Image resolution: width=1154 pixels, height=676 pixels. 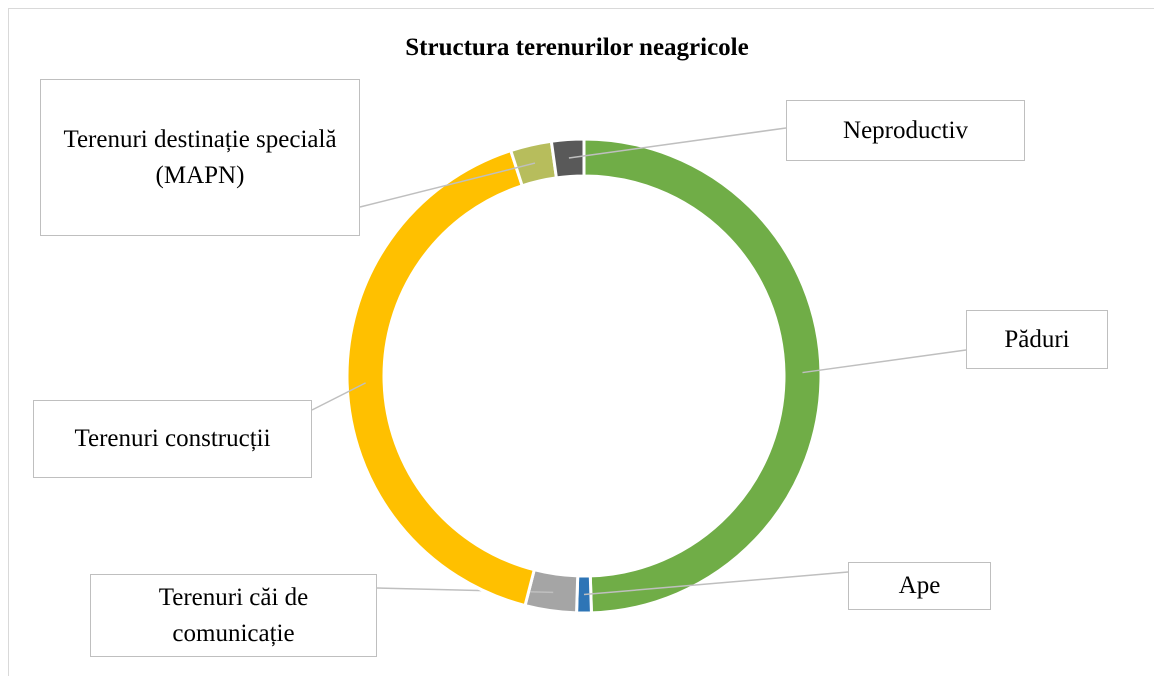 What do you see at coordinates (919, 586) in the screenshot?
I see `data-label: Ape` at bounding box center [919, 586].